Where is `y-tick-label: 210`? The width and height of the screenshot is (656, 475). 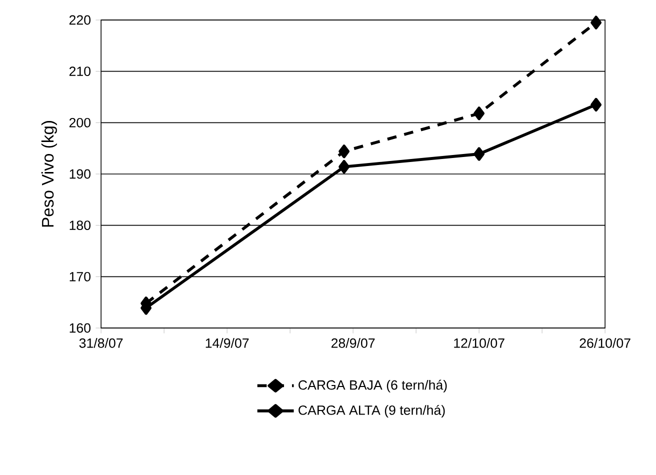 y-tick-label: 210 is located at coordinates (80, 71).